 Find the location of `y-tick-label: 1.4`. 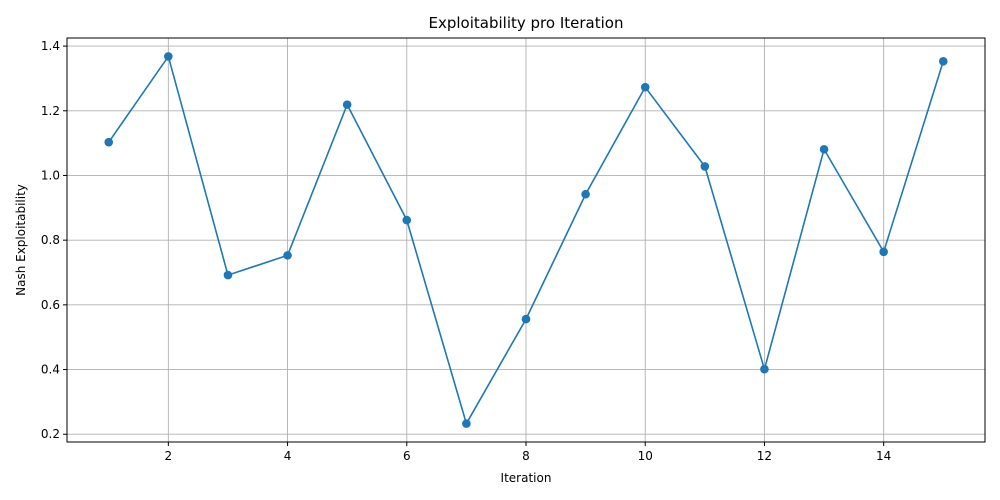

y-tick-label: 1.4 is located at coordinates (50, 46).